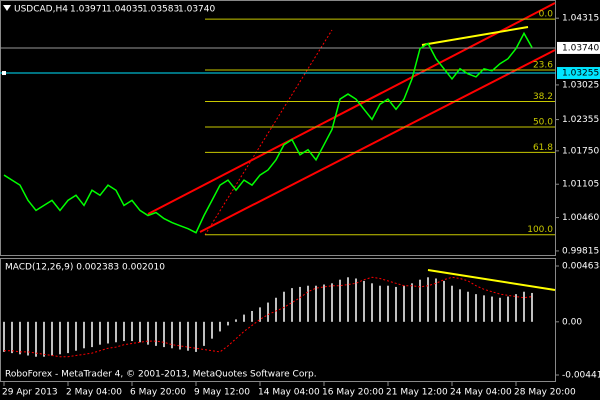 The width and height of the screenshot is (600, 400). What do you see at coordinates (353, 393) in the screenshot?
I see `x-tick-label: 16 May 20:00` at bounding box center [353, 393].